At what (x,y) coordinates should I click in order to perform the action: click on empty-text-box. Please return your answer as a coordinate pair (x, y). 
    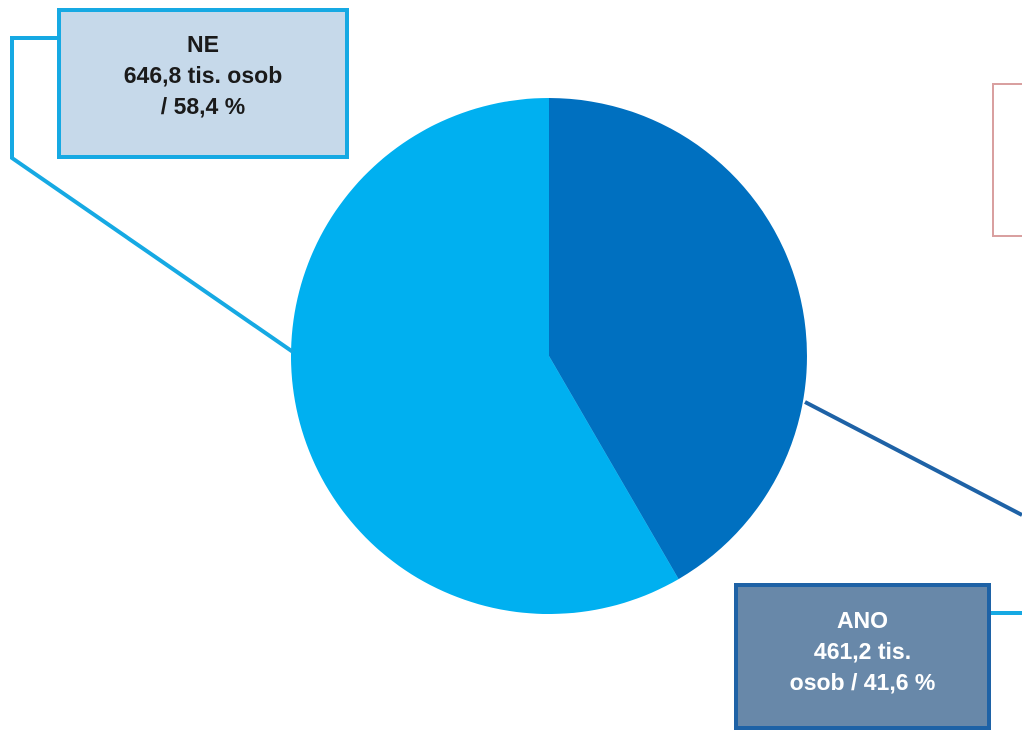
    Looking at the image, I should click on (1007, 160).